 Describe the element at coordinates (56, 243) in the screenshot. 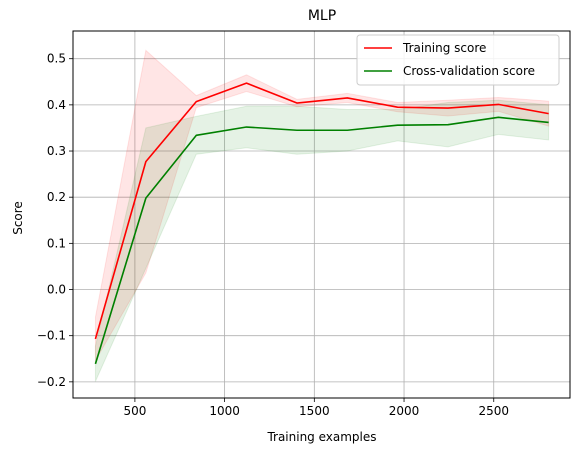

I see `y-tick-label: 0.1` at that location.